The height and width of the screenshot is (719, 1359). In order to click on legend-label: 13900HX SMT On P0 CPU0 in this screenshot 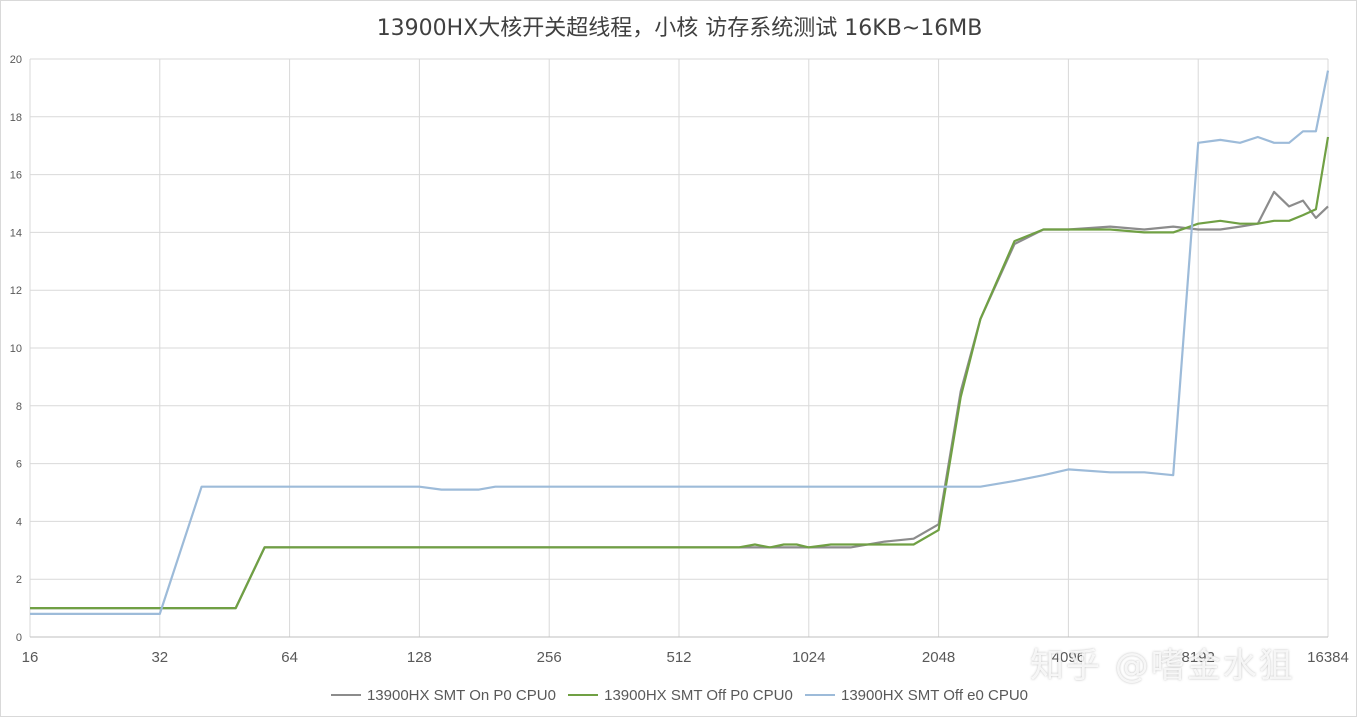, I will do `click(461, 695)`.